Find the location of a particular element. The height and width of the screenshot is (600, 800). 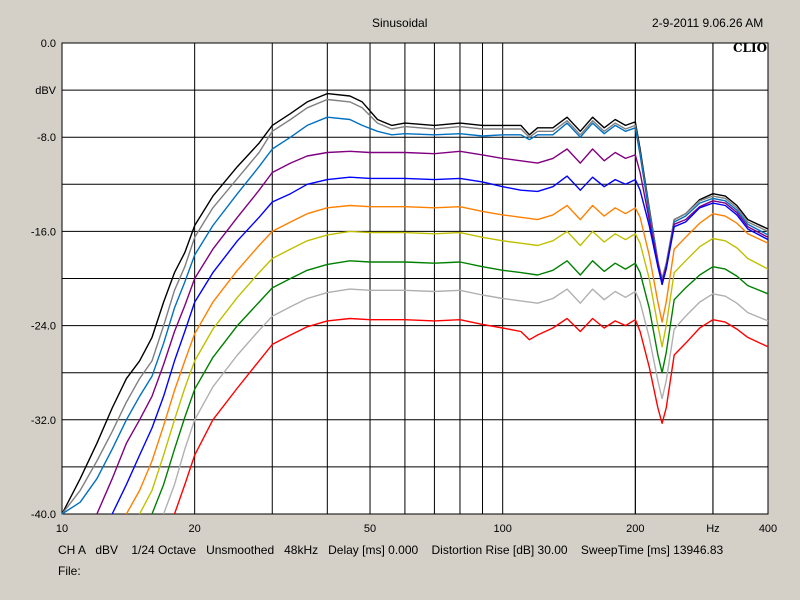

x-tick-label: 20 is located at coordinates (195, 529).